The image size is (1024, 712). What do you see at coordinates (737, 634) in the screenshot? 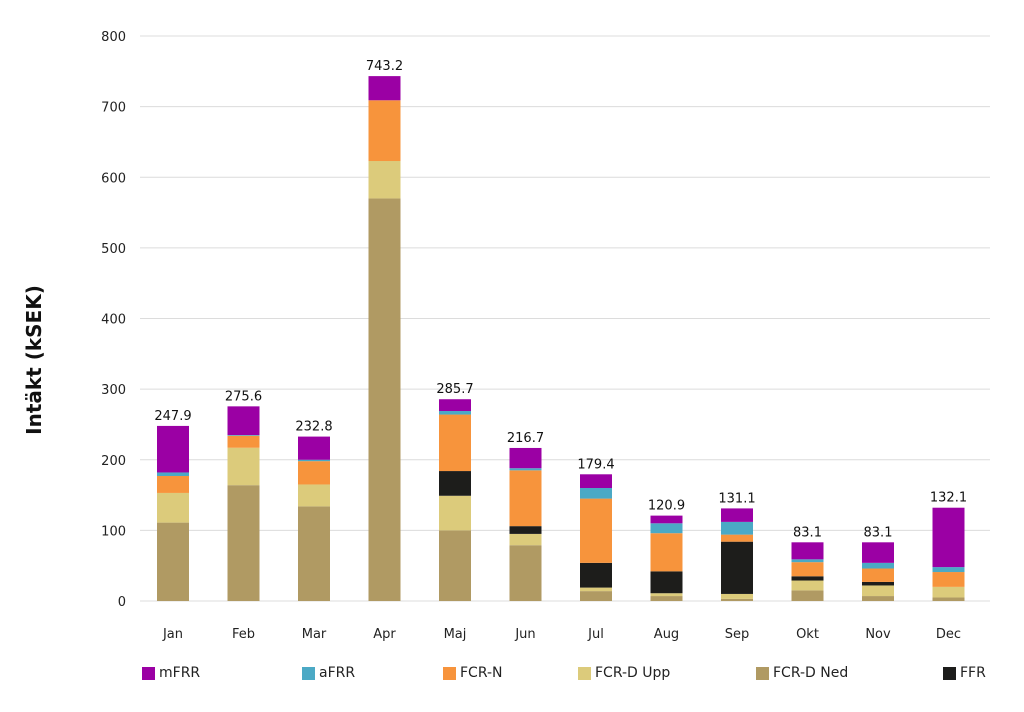
I see `x-tick-label: Sep` at bounding box center [737, 634].